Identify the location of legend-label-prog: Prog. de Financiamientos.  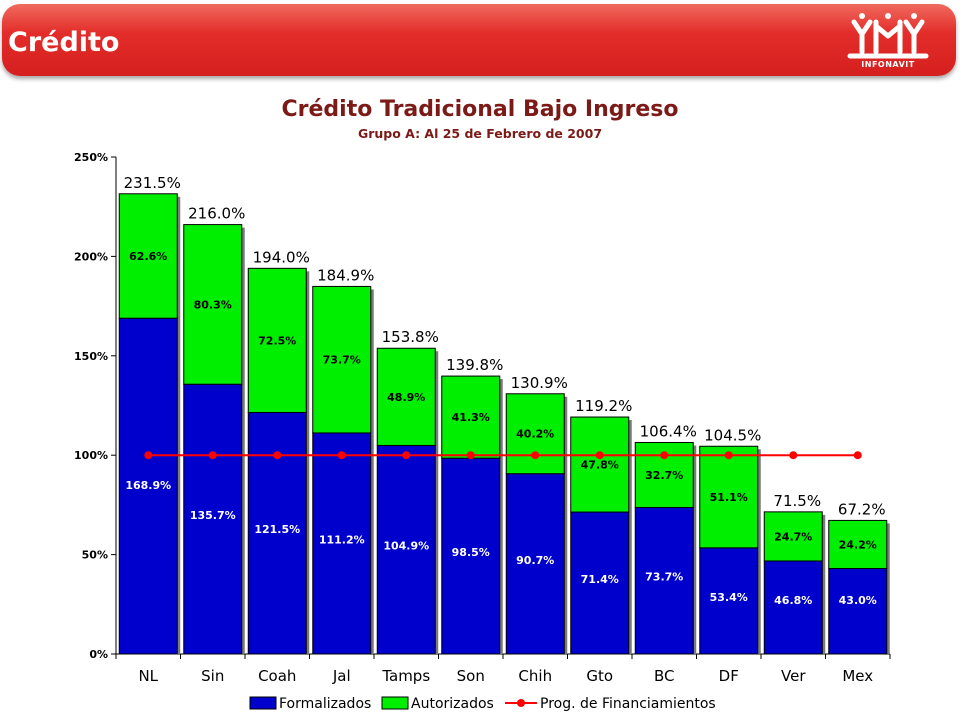
(628, 704).